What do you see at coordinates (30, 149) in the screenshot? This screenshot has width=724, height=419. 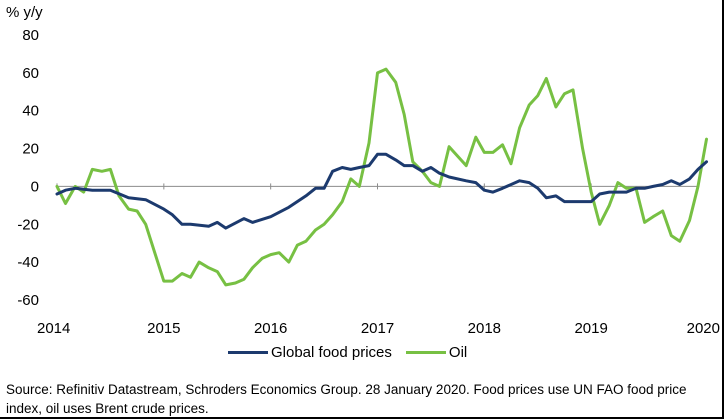 I see `y-tick-label: 20` at bounding box center [30, 149].